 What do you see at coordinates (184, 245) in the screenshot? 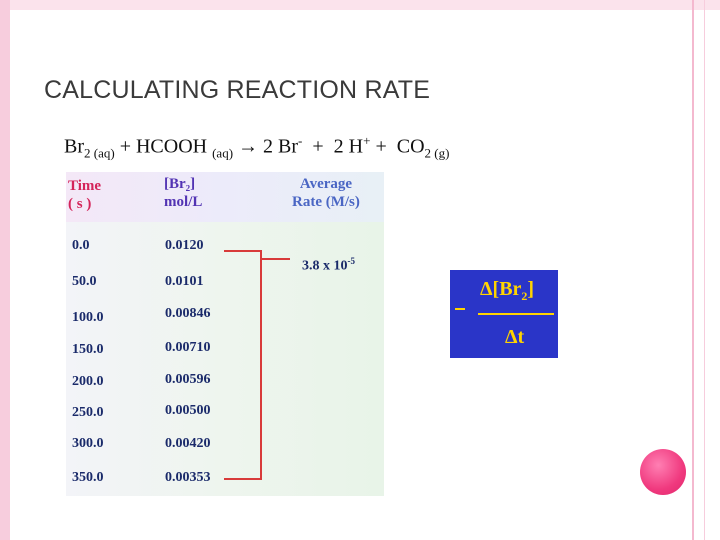
I see `table-cell-br2: 0.0120` at bounding box center [184, 245].